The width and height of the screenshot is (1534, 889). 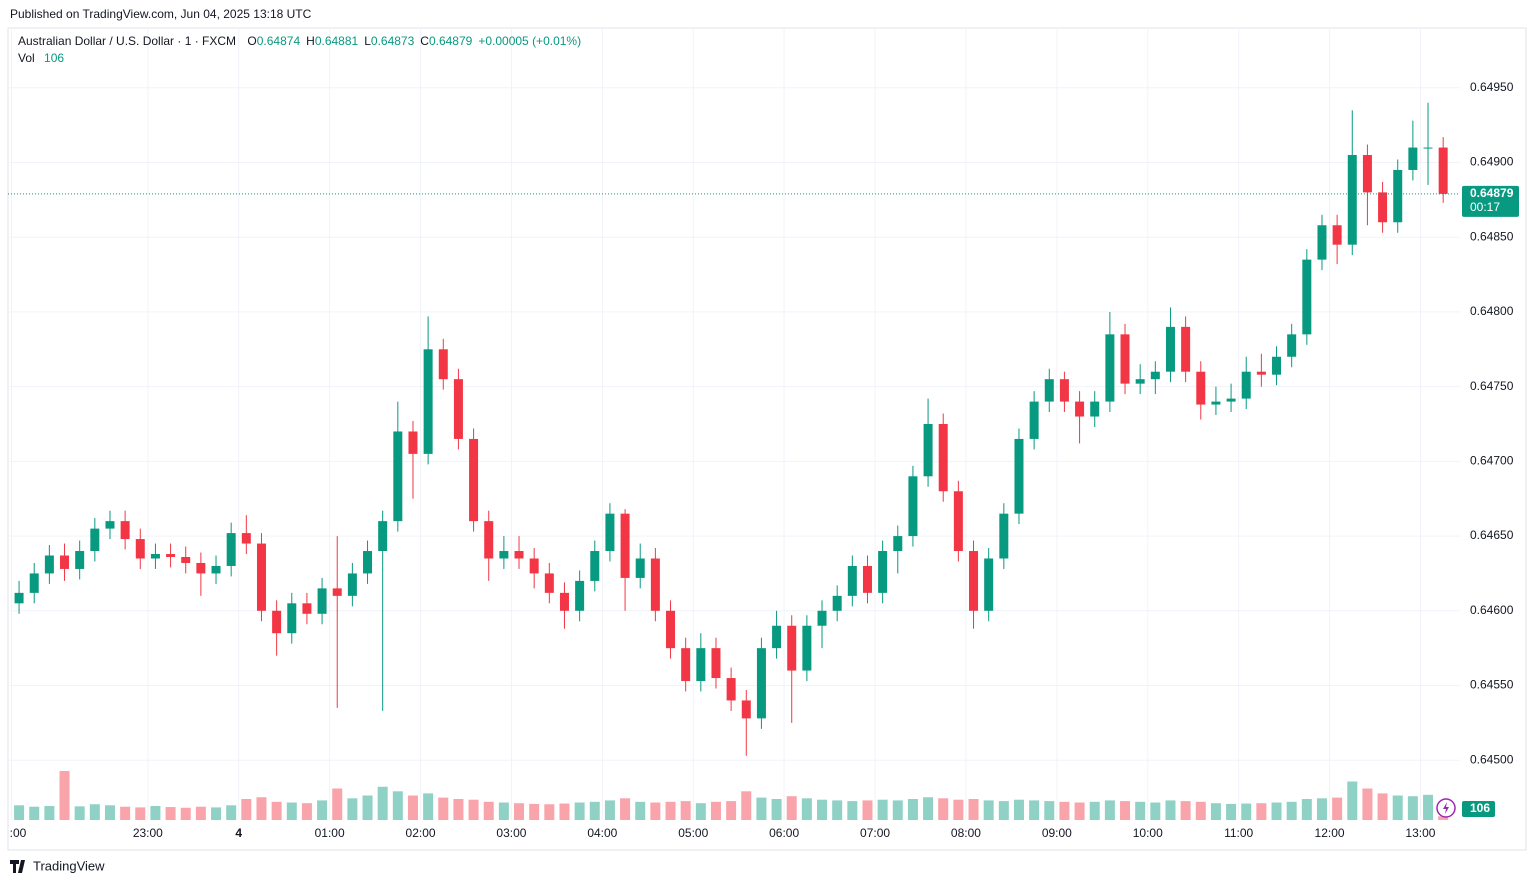 What do you see at coordinates (1492, 610) in the screenshot?
I see `y-tick-label: 0.64600` at bounding box center [1492, 610].